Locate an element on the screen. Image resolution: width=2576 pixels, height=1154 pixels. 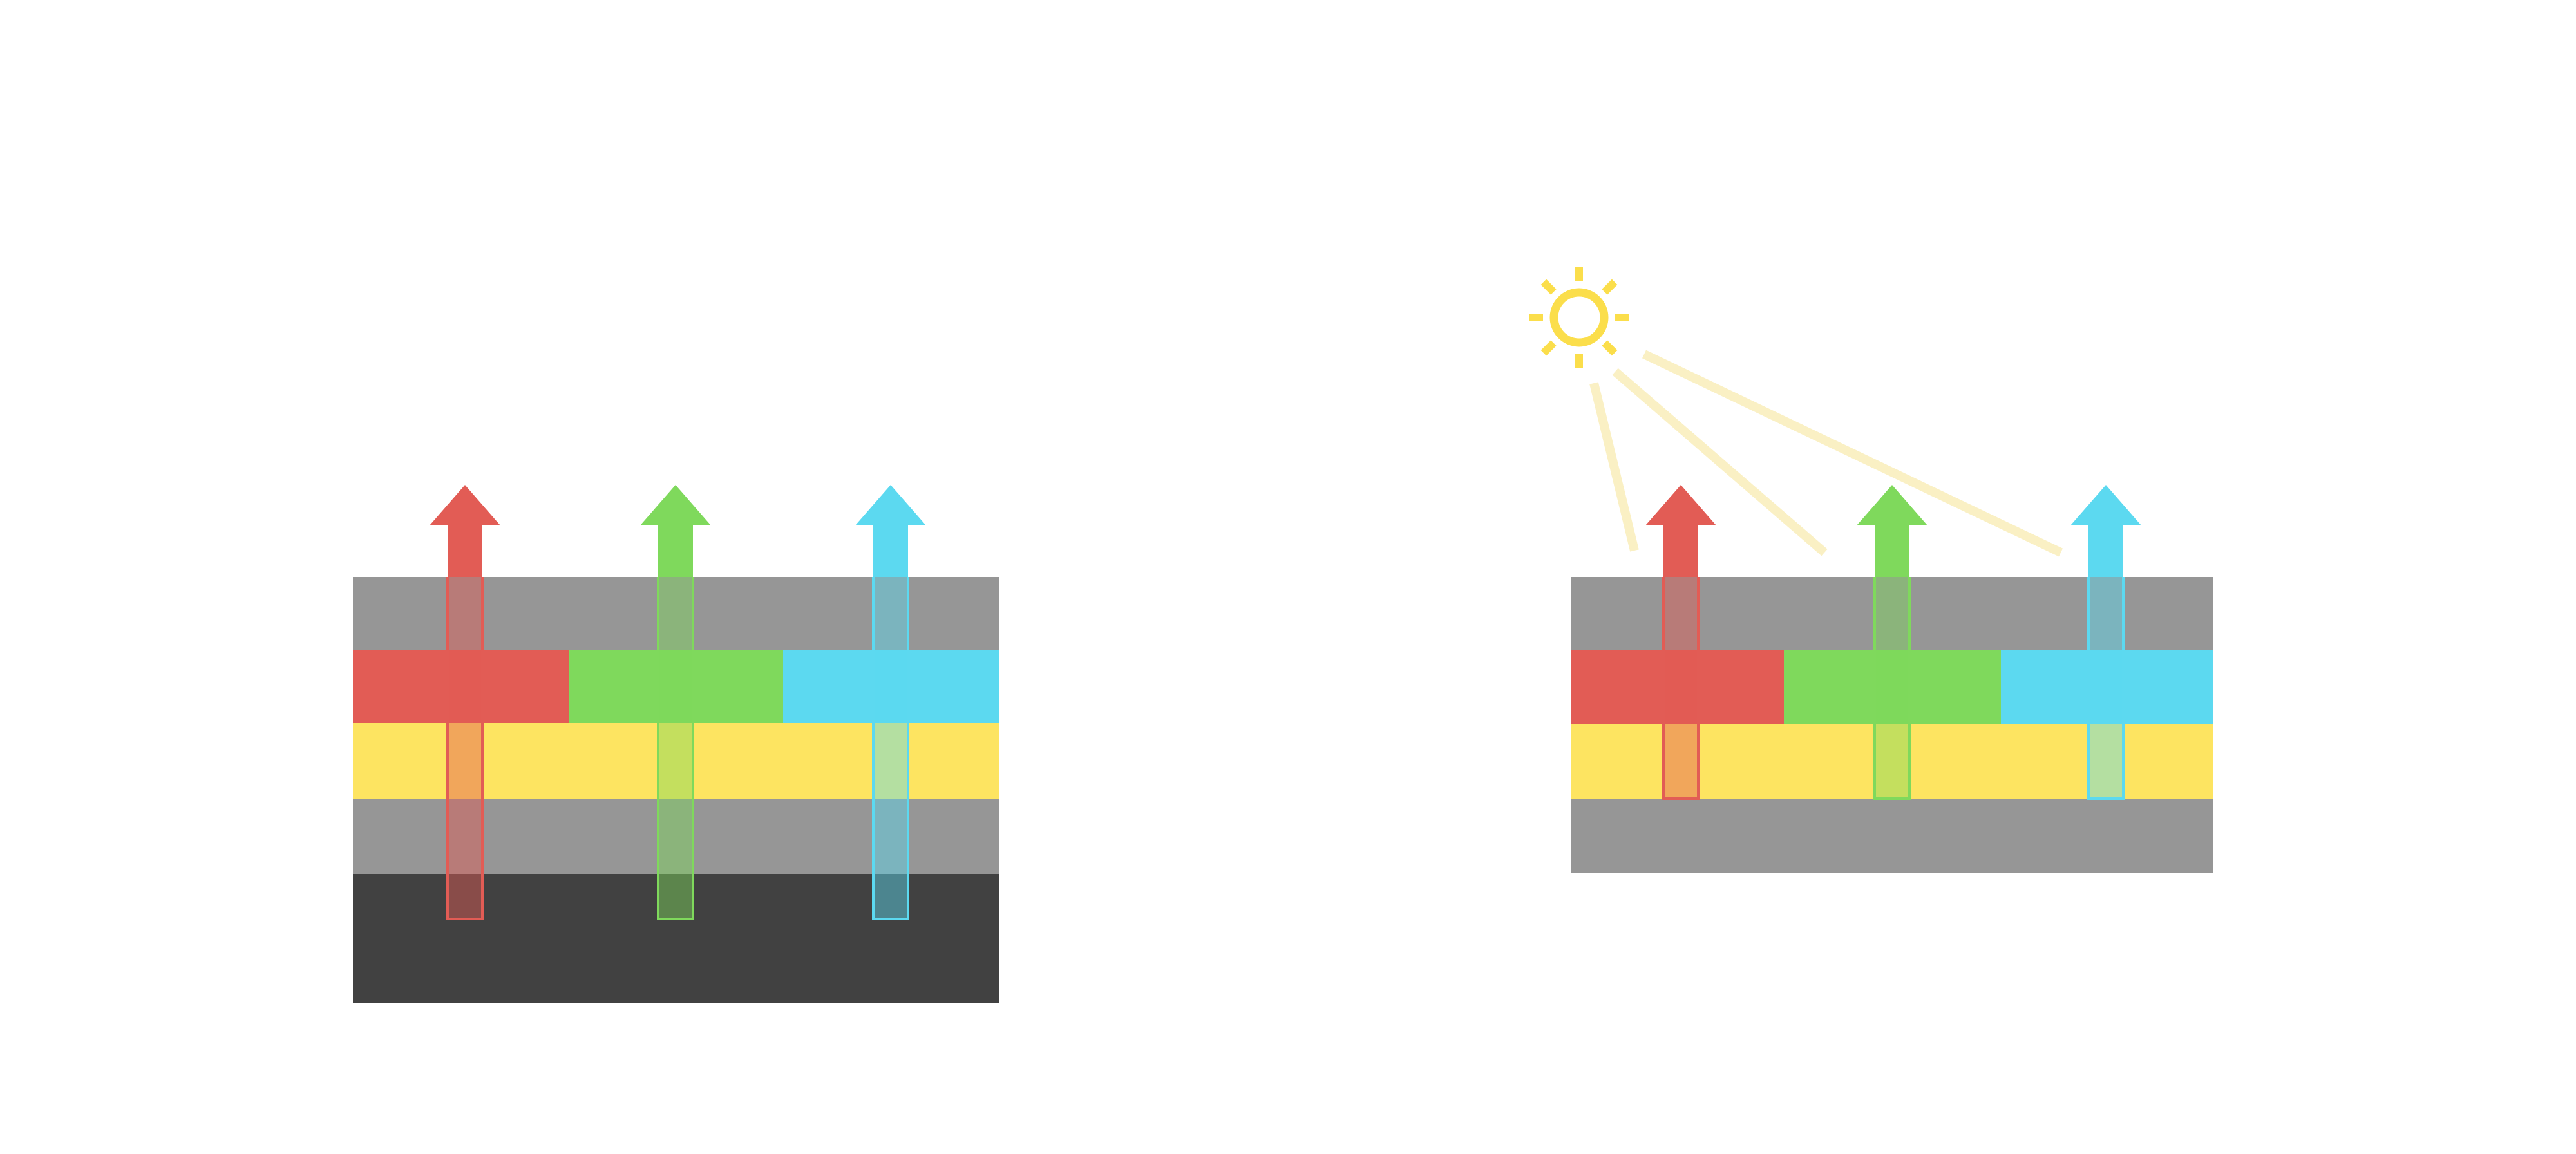
left-gray-layer-top is located at coordinates (676, 613).